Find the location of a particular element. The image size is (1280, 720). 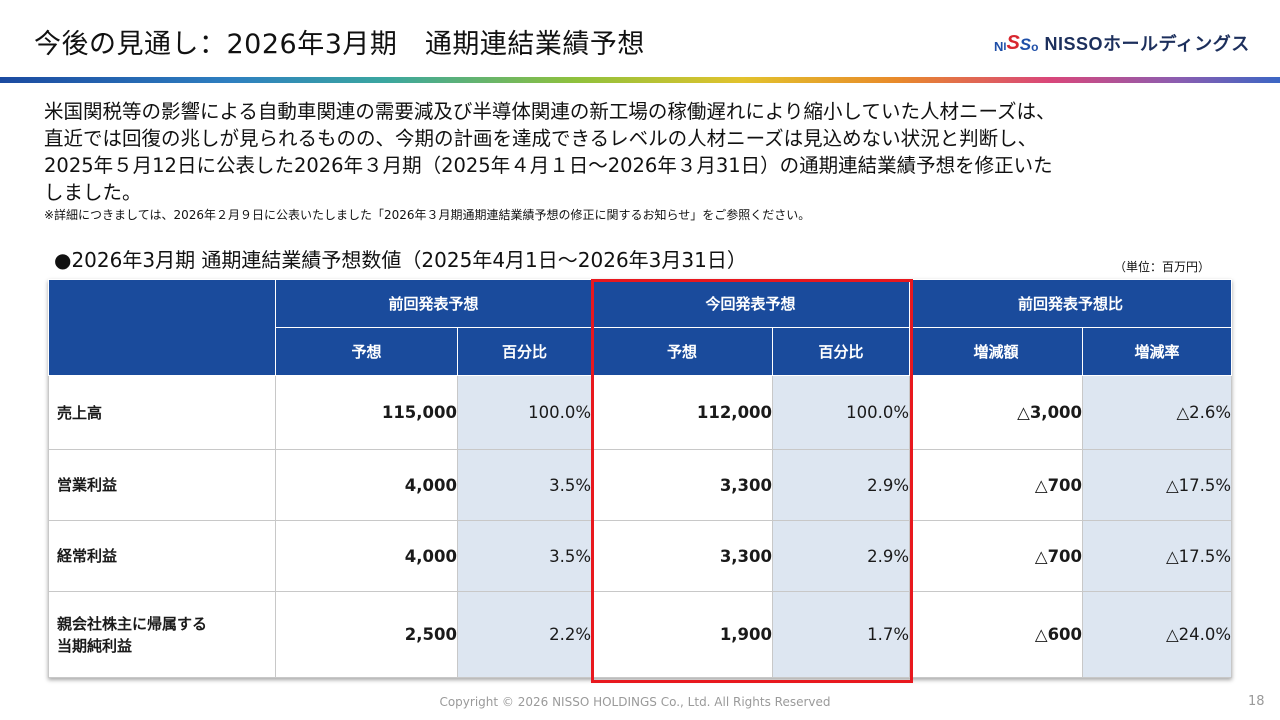

page-number: 18 is located at coordinates (1256, 701).